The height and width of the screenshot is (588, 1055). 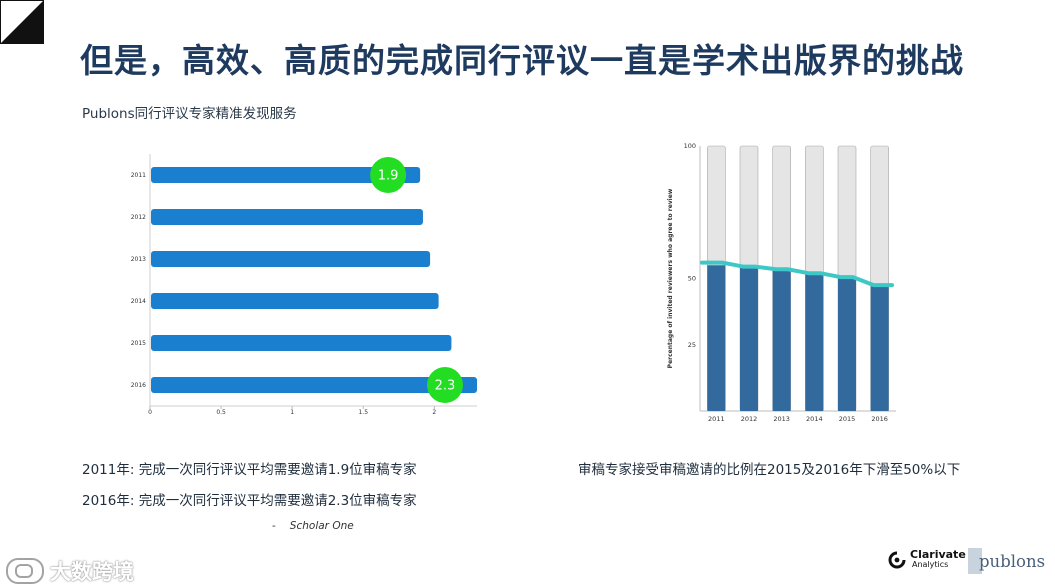 I want to click on x-tick-label: 2012, so click(x=749, y=419).